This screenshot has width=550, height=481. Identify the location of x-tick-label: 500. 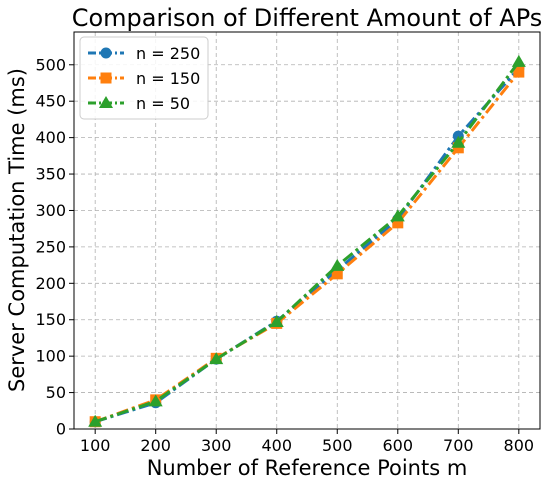
(337, 445).